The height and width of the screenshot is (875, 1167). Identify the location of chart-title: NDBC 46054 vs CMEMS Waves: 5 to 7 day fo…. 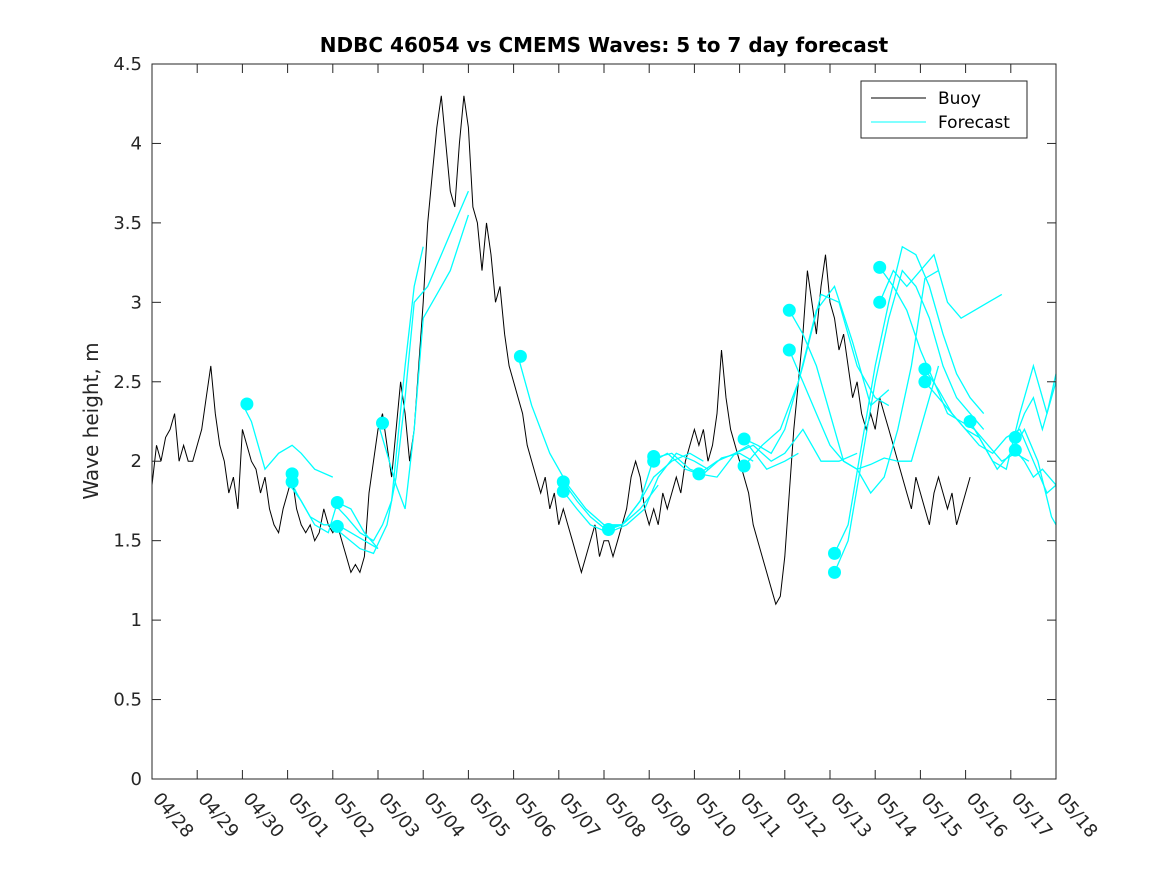
(604, 45).